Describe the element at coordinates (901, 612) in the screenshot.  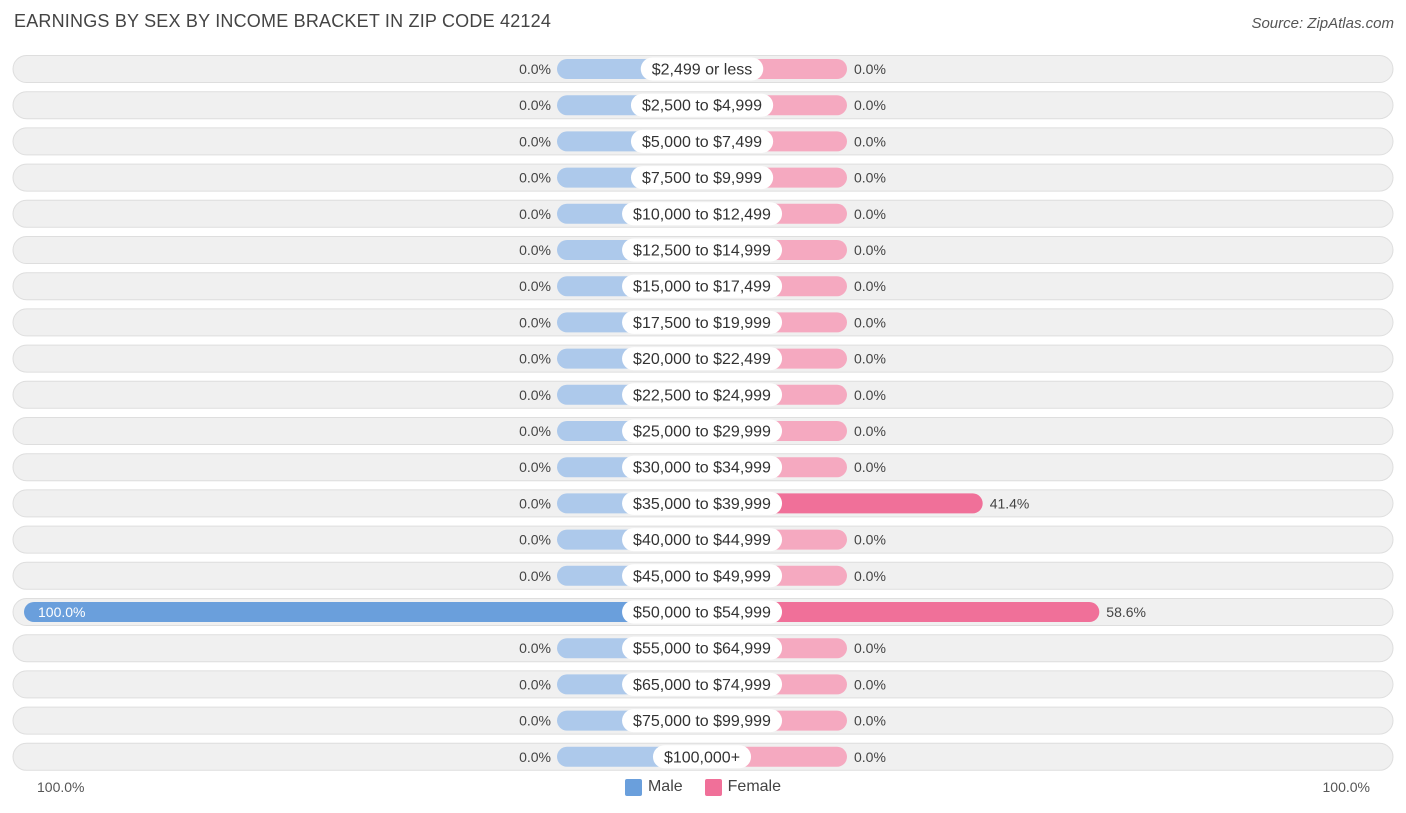
I see `bar-female` at that location.